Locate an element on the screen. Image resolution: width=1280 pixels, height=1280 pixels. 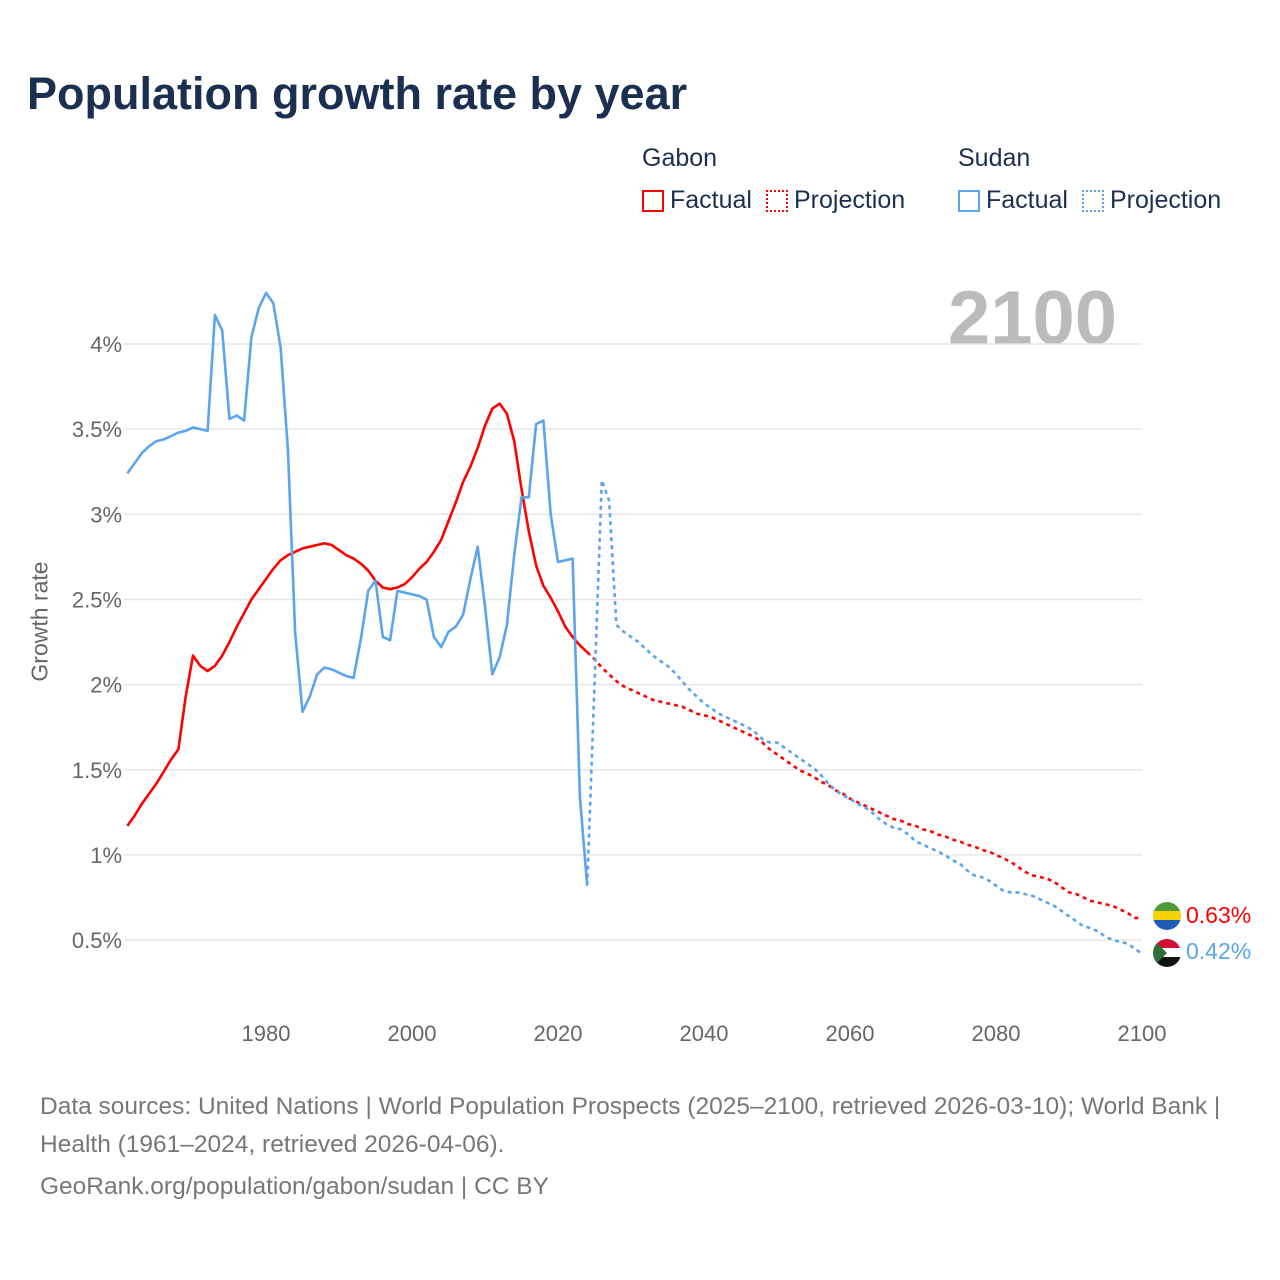
y-tick-label: 3.5% is located at coordinates (97, 429).